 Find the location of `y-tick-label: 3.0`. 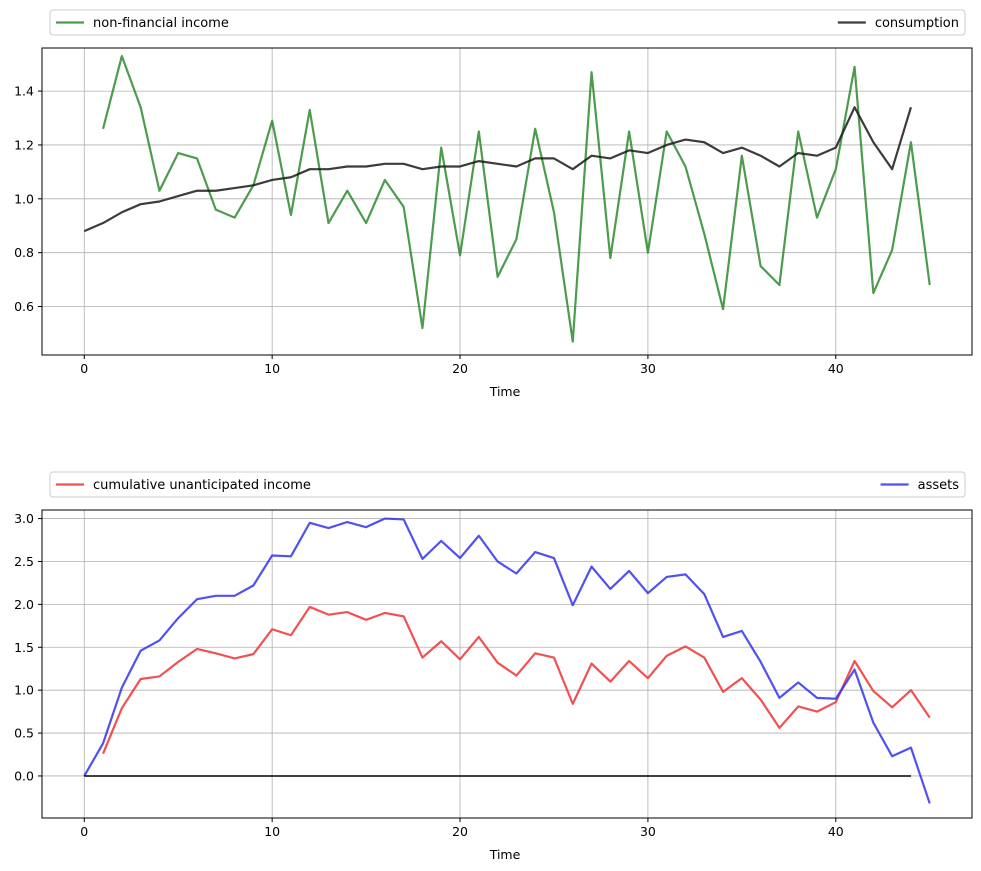

y-tick-label: 3.0 is located at coordinates (24, 518).